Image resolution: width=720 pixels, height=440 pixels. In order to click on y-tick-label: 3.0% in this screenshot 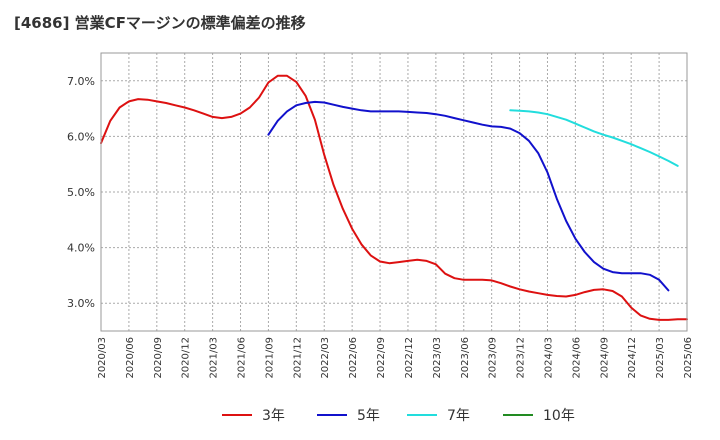, I will do `click(81, 303)`.